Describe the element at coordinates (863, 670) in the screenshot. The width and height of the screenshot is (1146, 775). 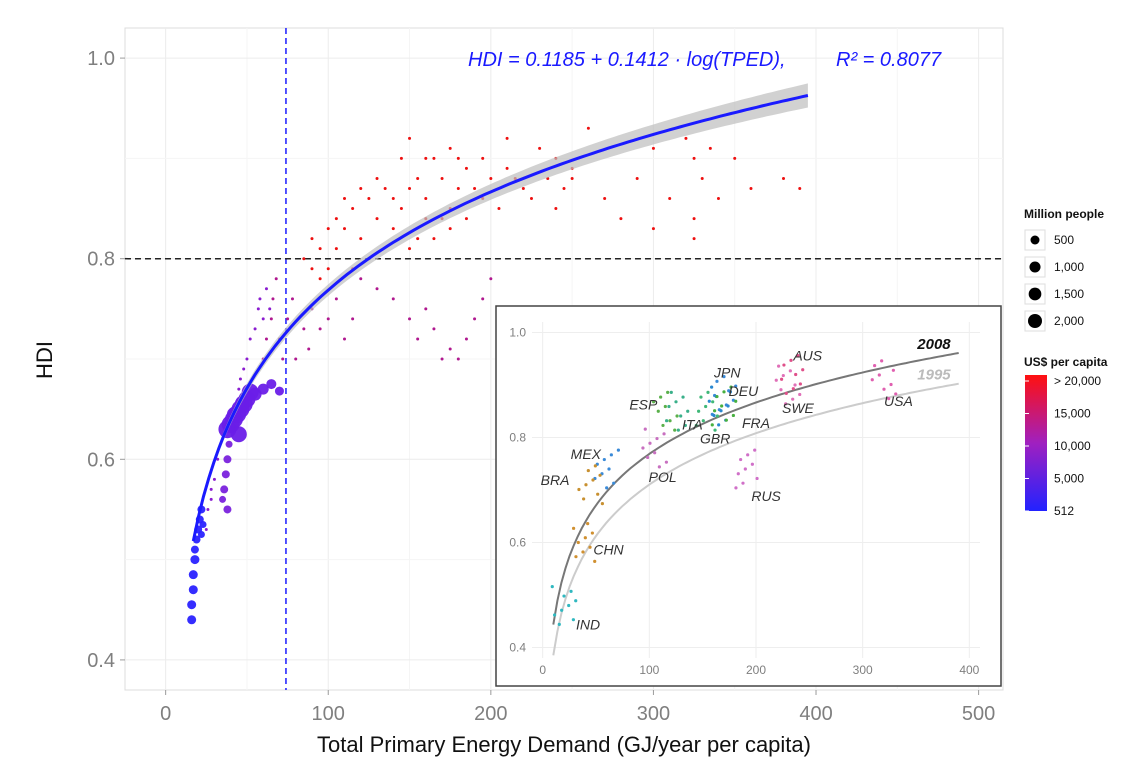
I see `inset-x-tick-label: 300` at that location.